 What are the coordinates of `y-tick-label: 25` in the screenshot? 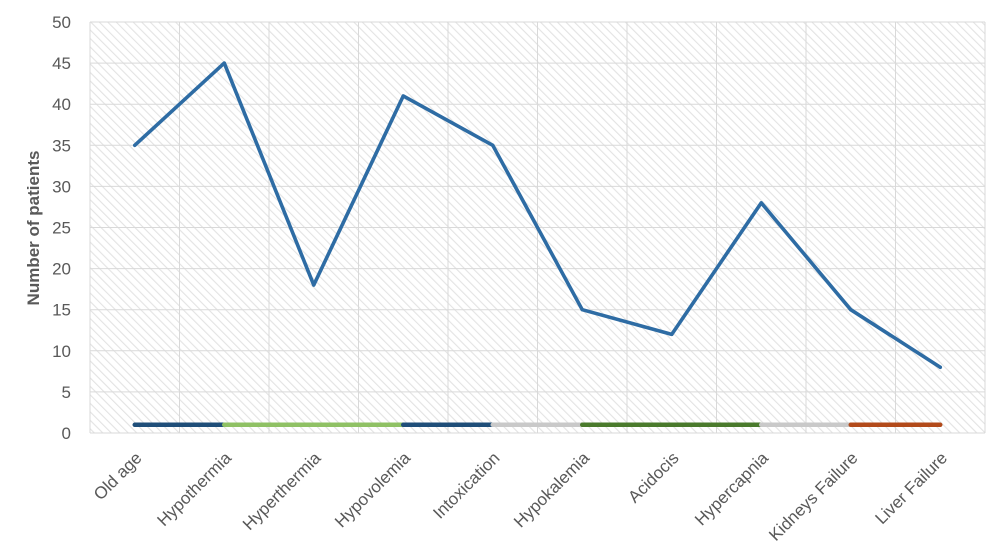 It's located at (61, 228).